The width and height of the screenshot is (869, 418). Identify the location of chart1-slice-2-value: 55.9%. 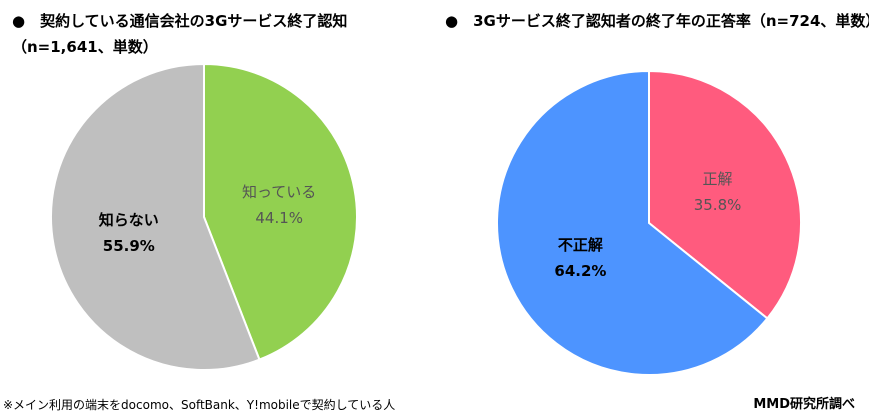
(129, 246).